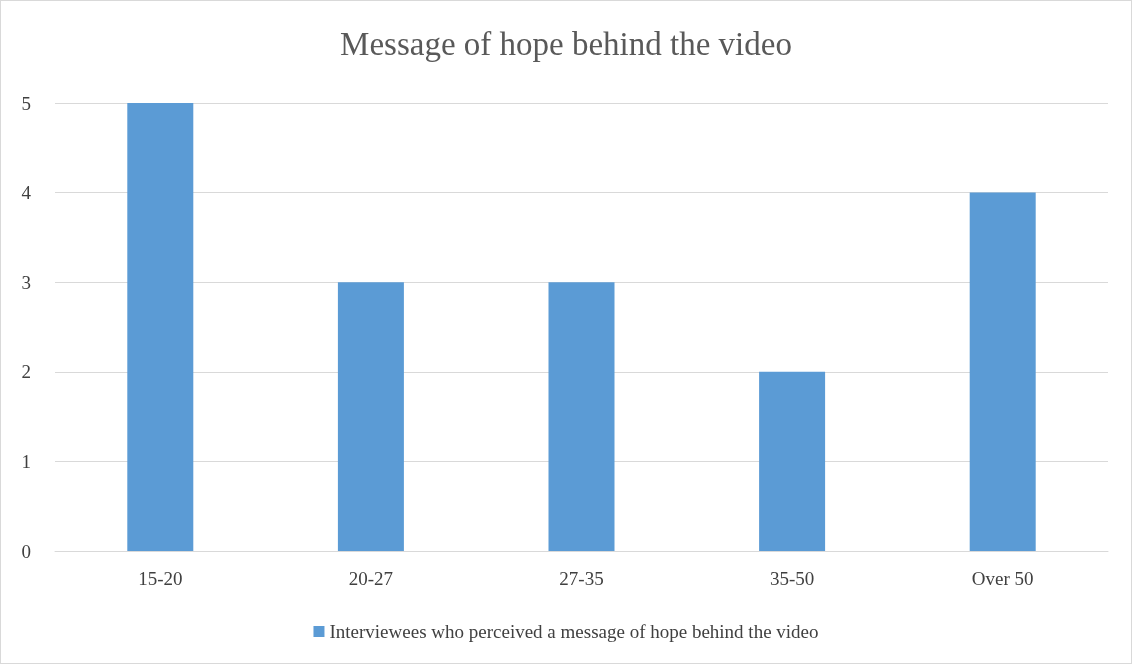 The width and height of the screenshot is (1132, 664). What do you see at coordinates (26, 372) in the screenshot?
I see `y-tick-label: 2` at bounding box center [26, 372].